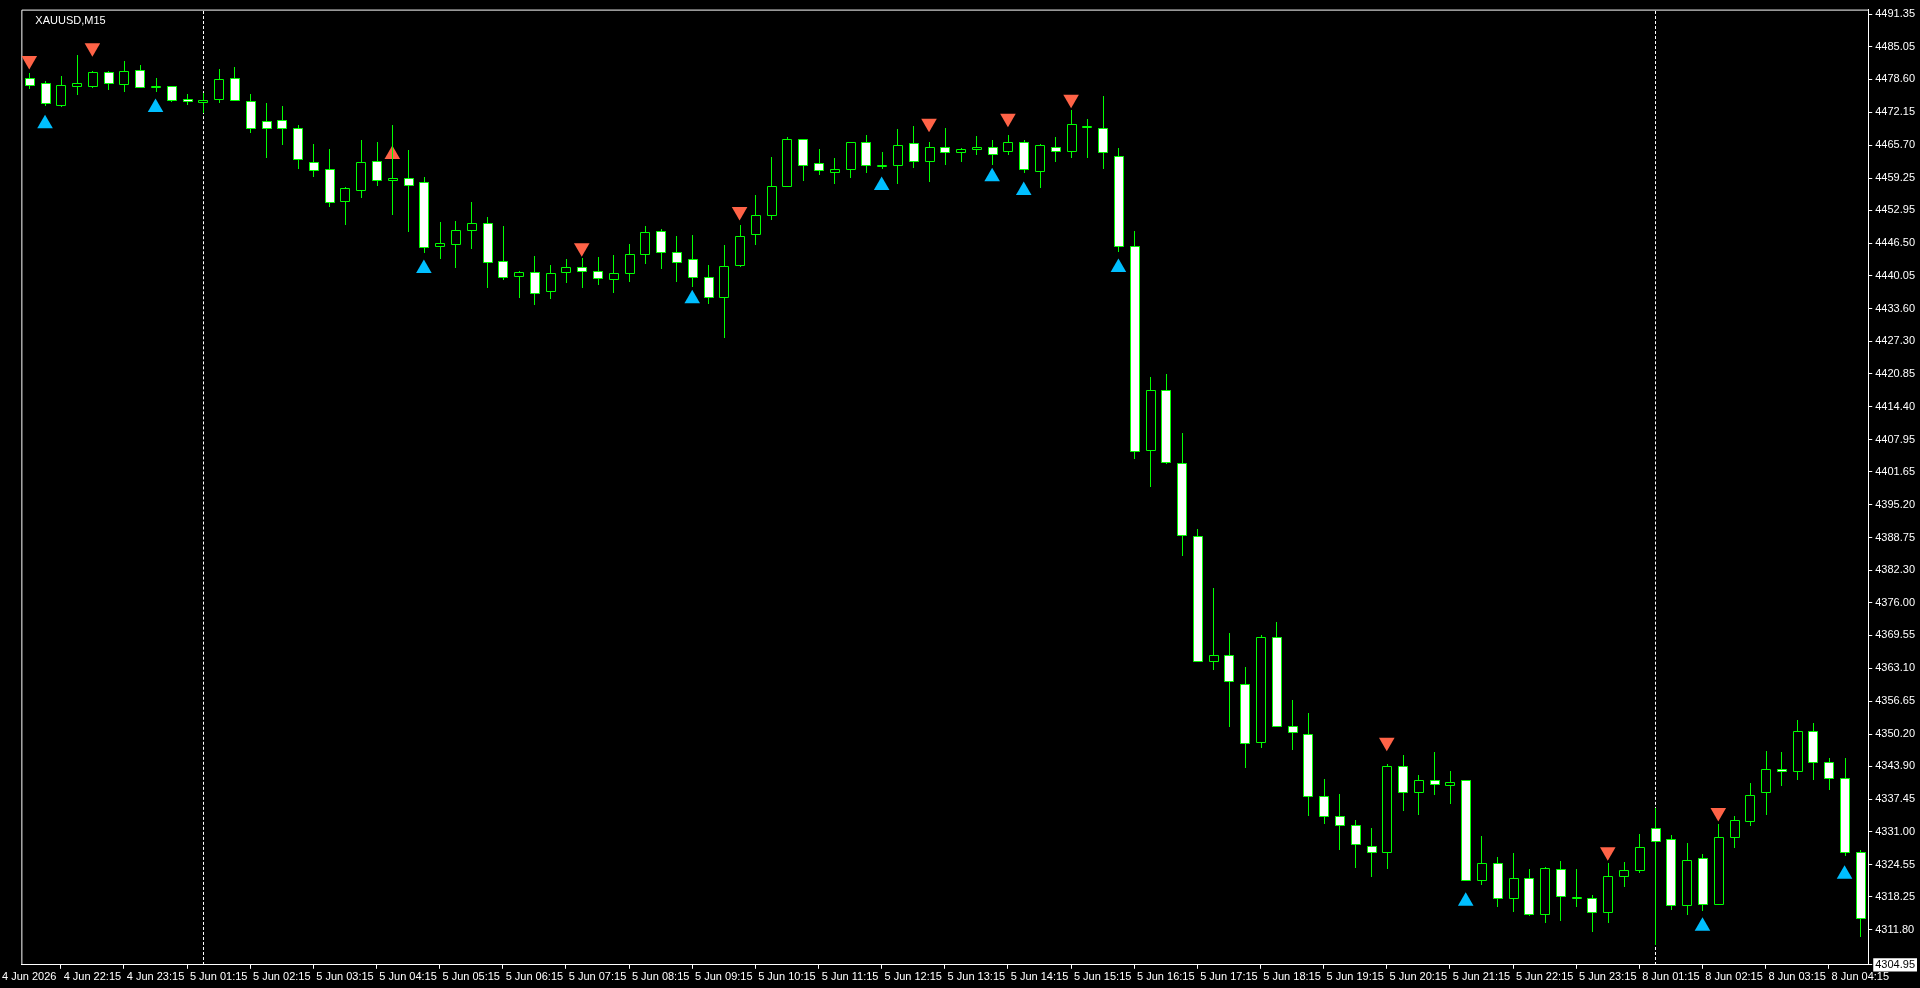 The width and height of the screenshot is (1920, 988). What do you see at coordinates (1895, 765) in the screenshot?
I see `y-tick-label: 4343.90` at bounding box center [1895, 765].